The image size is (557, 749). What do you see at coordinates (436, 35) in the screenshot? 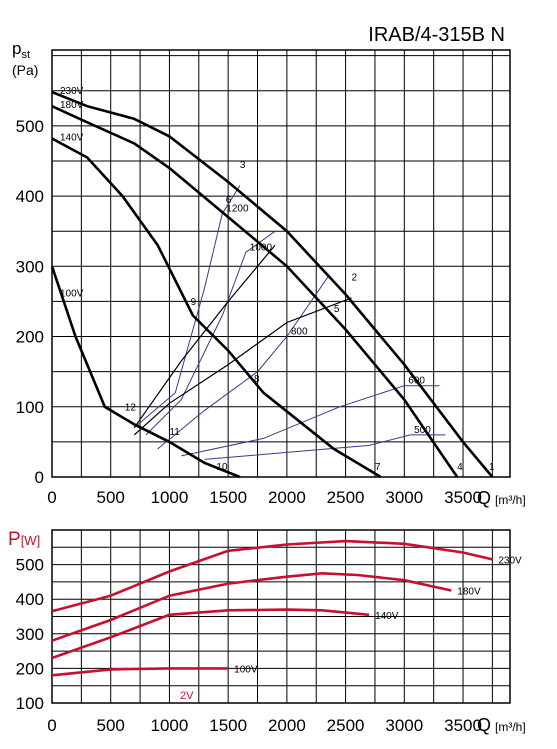
I see `chart-title: IRAB/4-315B N` at bounding box center [436, 35].